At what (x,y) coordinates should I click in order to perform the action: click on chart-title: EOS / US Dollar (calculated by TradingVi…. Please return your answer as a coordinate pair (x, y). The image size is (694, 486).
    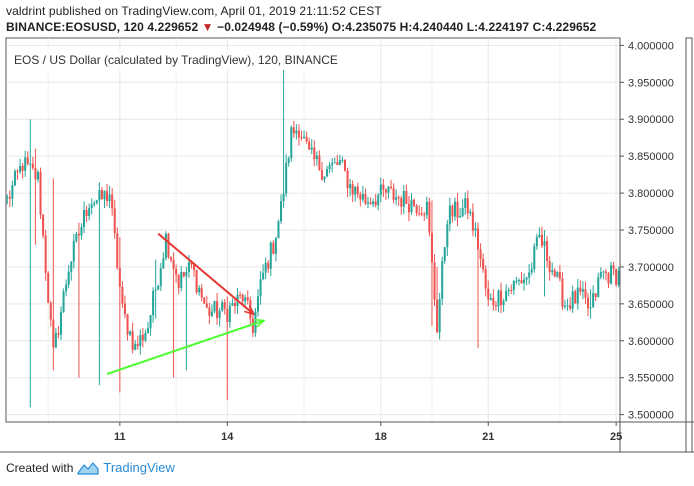
    Looking at the image, I should click on (176, 60).